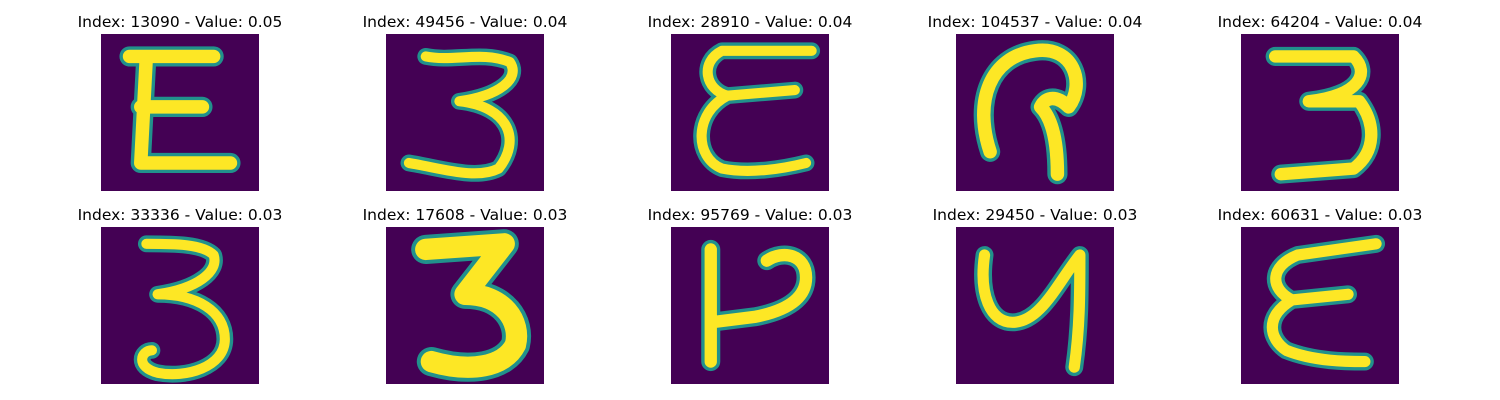 This screenshot has width=1500, height=400. Describe the element at coordinates (1035, 215) in the screenshot. I see `panel-title: Index: 29450 - Value: 0.03` at that location.